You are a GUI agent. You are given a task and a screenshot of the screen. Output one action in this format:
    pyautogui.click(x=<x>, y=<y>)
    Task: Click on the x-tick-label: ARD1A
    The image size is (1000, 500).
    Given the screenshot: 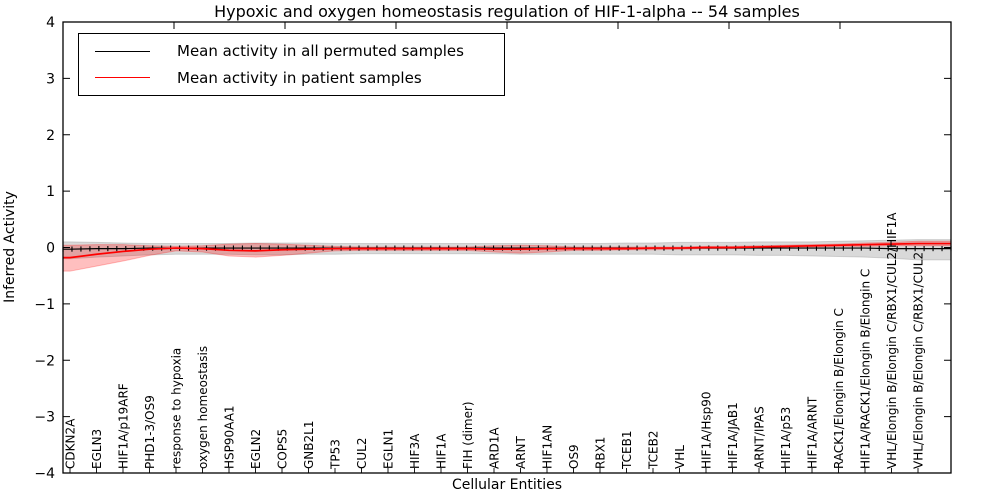 What is the action you would take?
    pyautogui.click(x=495, y=448)
    